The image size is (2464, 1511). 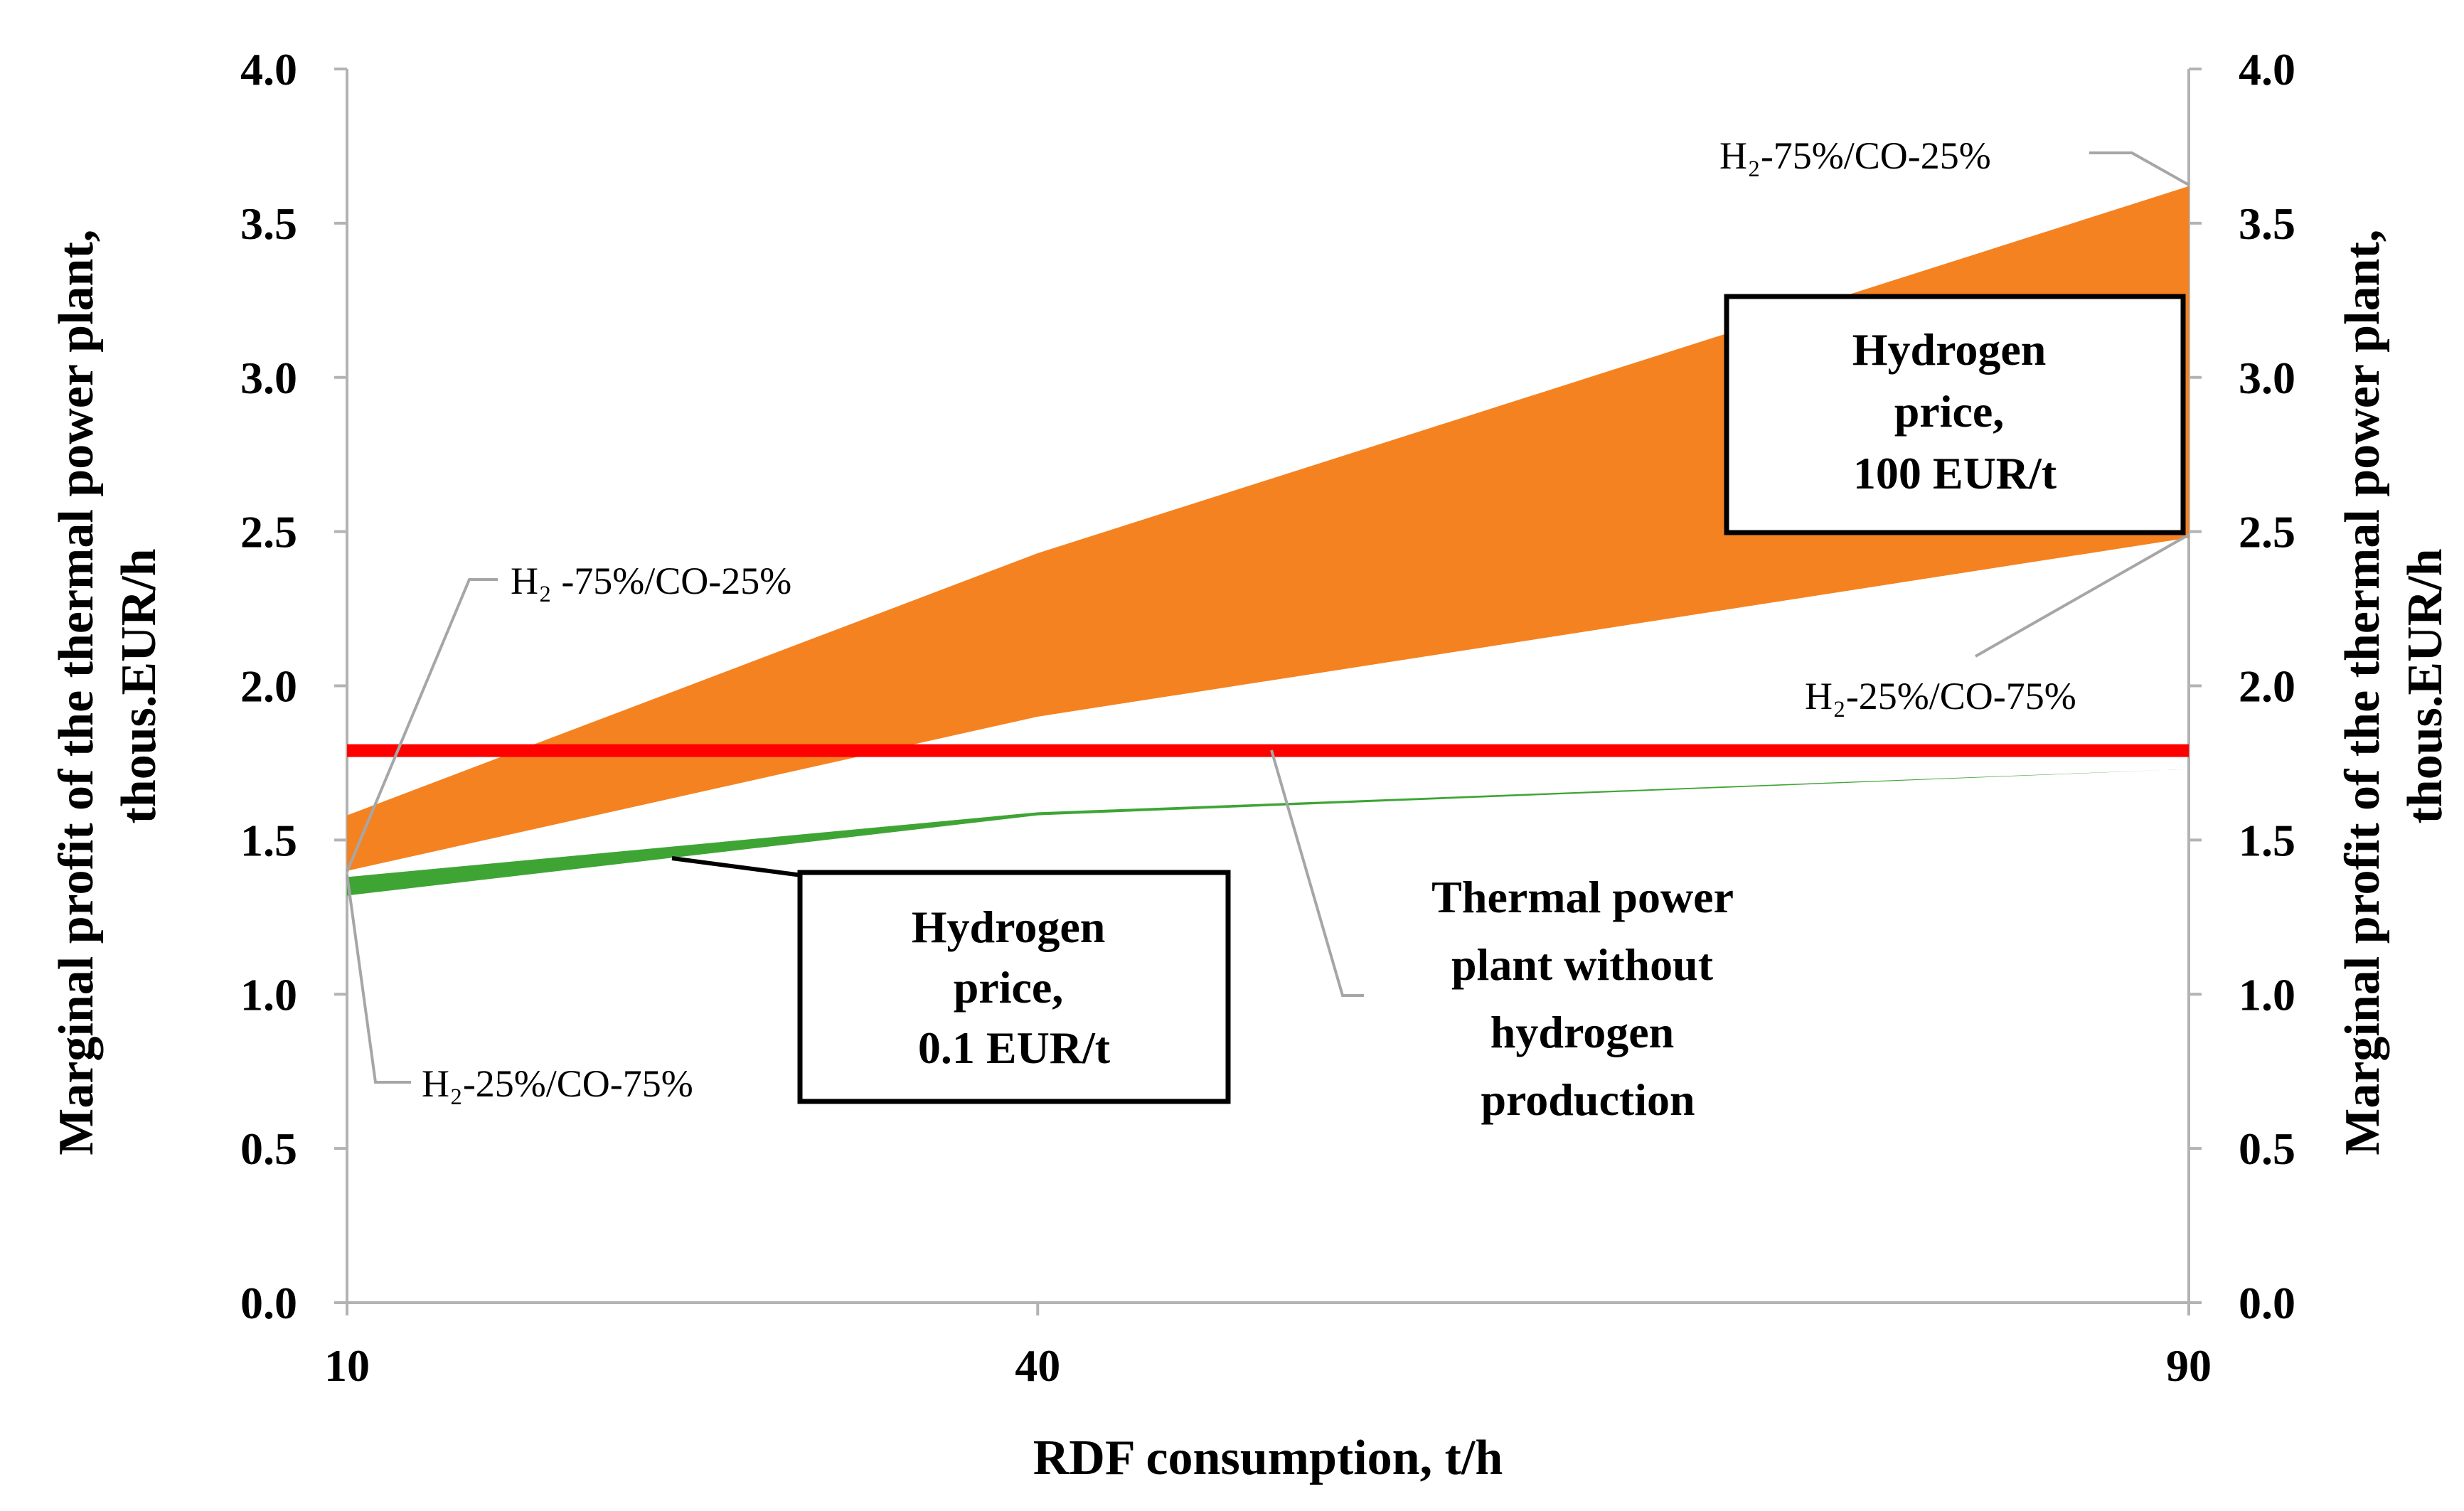 What do you see at coordinates (1037, 1365) in the screenshot?
I see `x-tick-label: 40` at bounding box center [1037, 1365].